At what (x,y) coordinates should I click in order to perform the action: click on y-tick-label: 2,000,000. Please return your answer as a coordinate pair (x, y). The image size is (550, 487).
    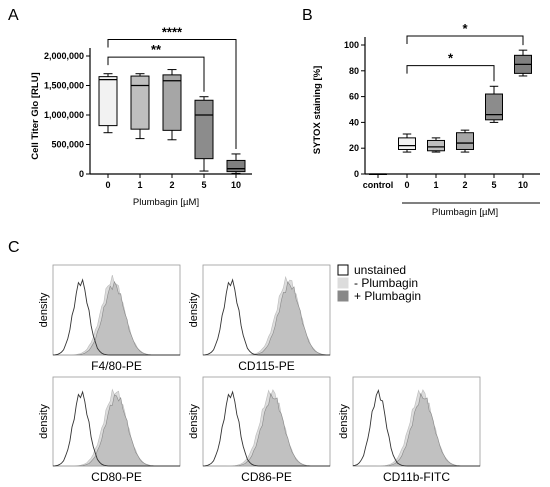
    Looking at the image, I should click on (64, 56).